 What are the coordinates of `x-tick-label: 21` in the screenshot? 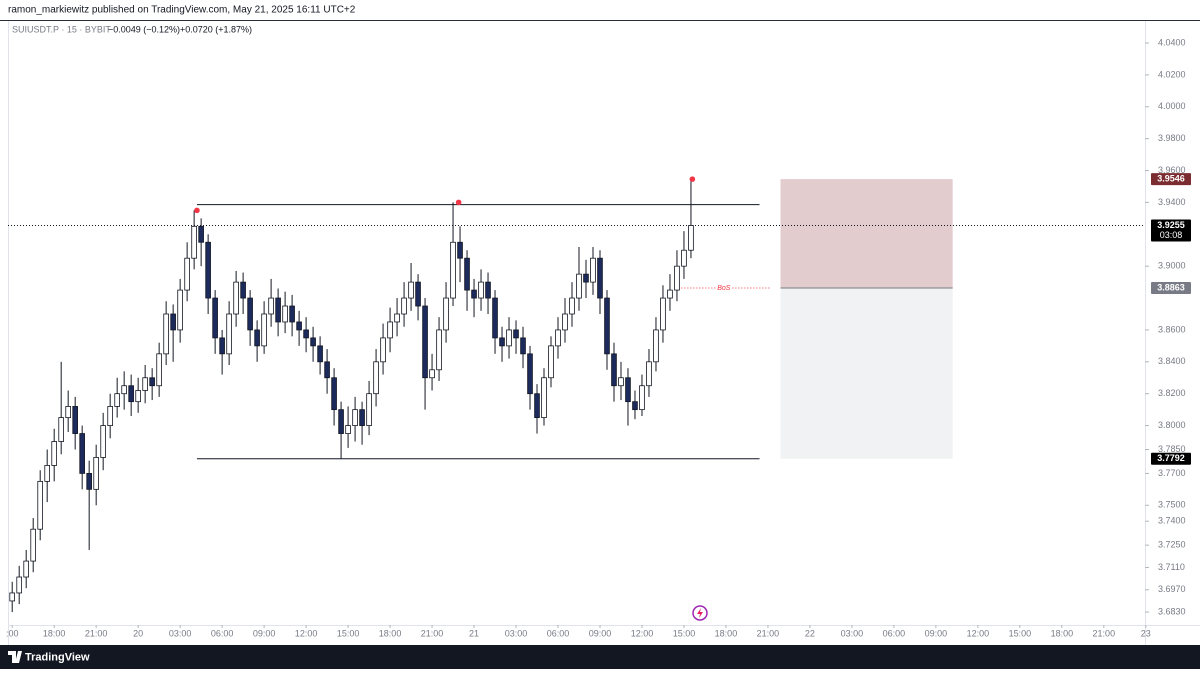 It's located at (474, 633).